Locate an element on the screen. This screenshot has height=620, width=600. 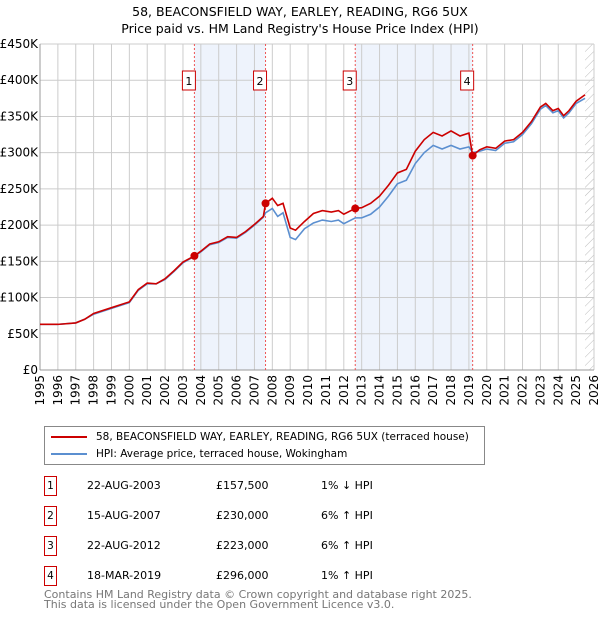
x-tick-label: 1998 is located at coordinates (94, 390).